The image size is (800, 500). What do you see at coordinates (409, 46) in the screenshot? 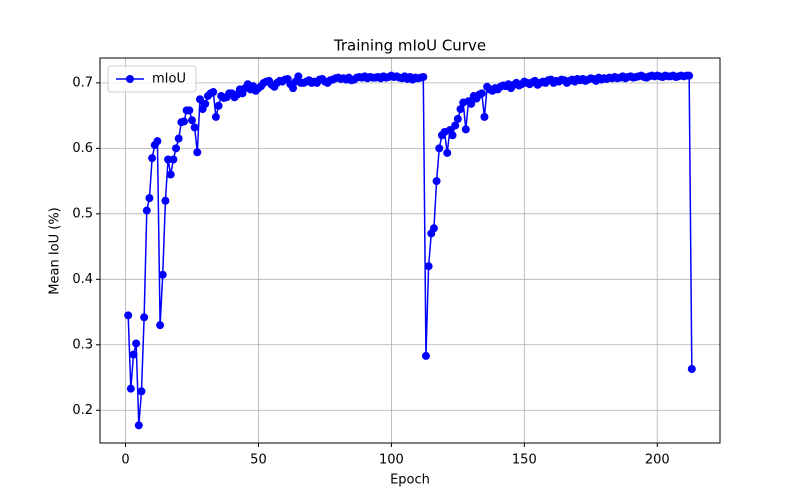
I see `chart-title: Training mIoU Curve` at bounding box center [409, 46].